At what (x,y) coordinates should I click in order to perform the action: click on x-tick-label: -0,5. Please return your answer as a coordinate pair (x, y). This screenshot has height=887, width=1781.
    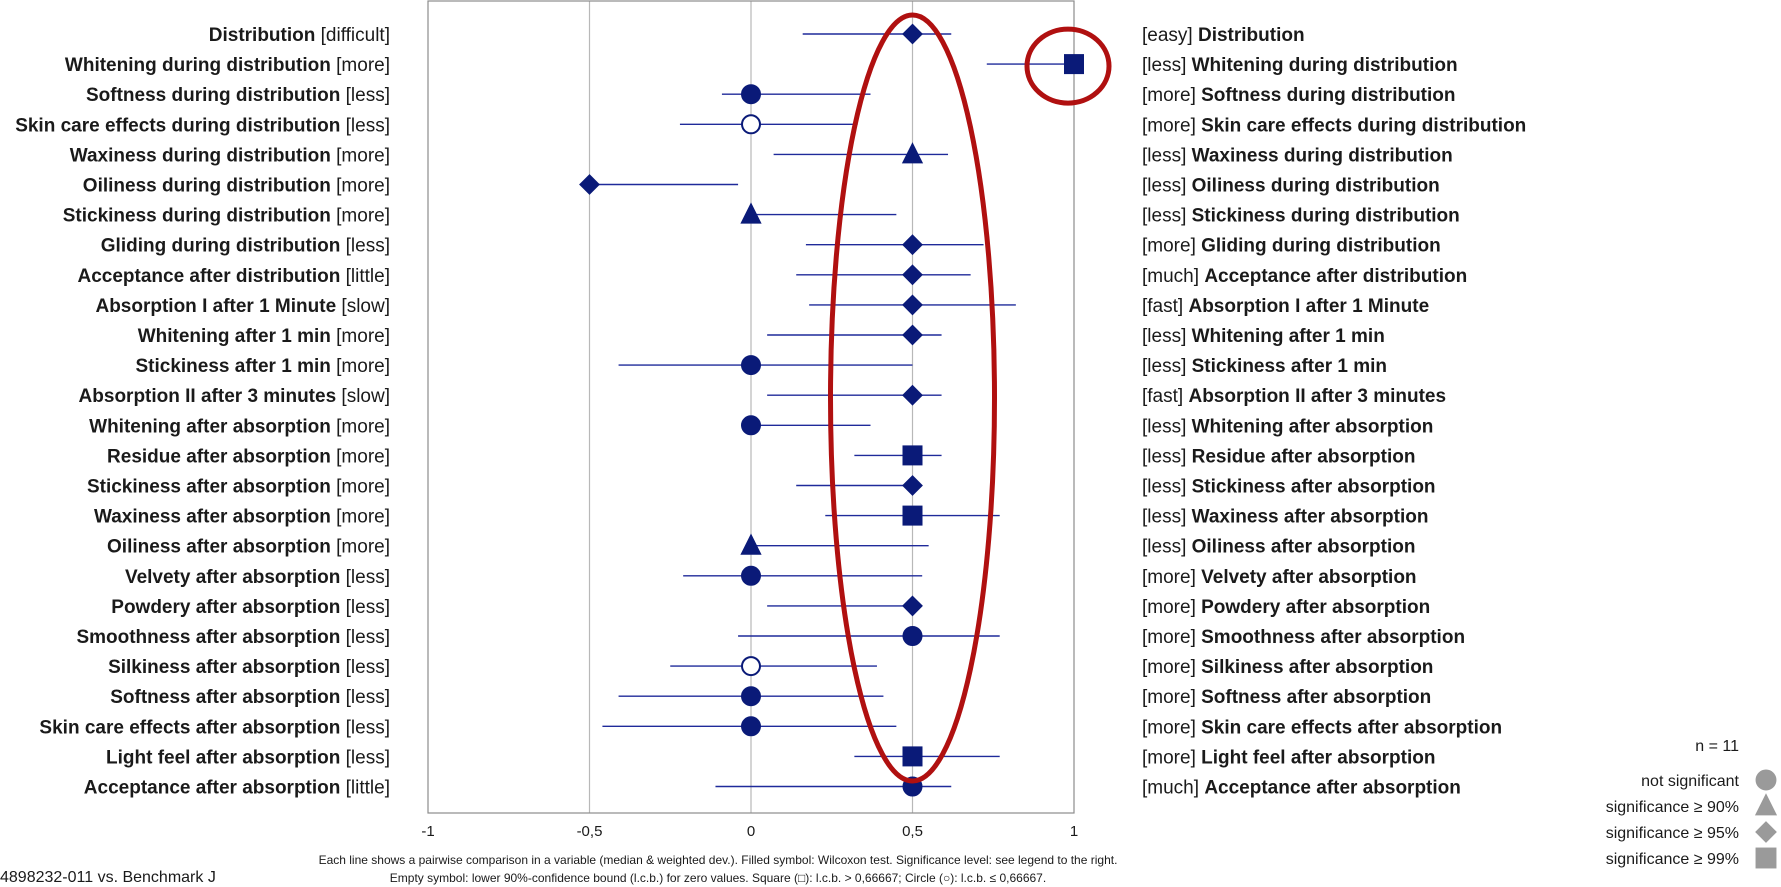
    Looking at the image, I should click on (590, 831).